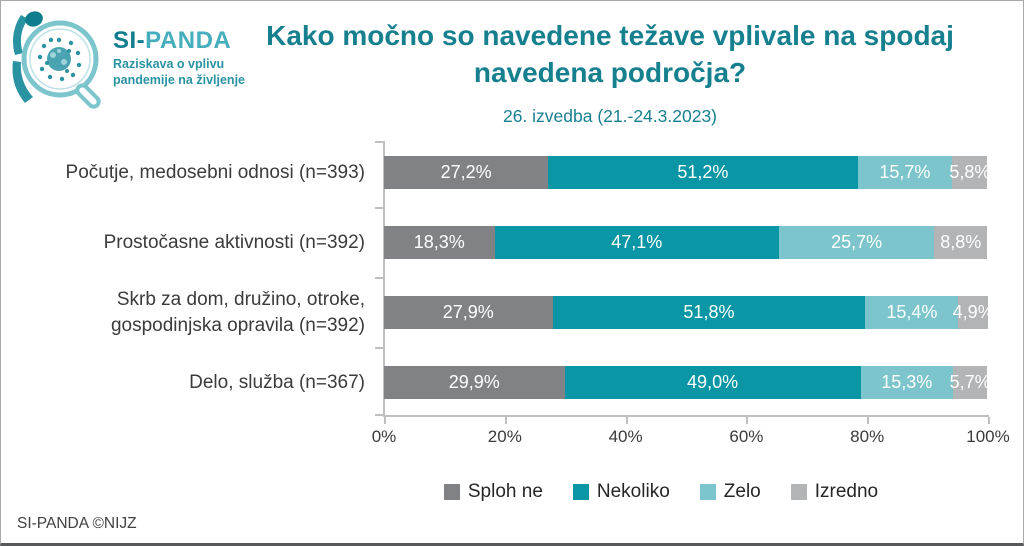 This screenshot has width=1024, height=546. I want to click on x-axis-label: 40%, so click(625, 436).